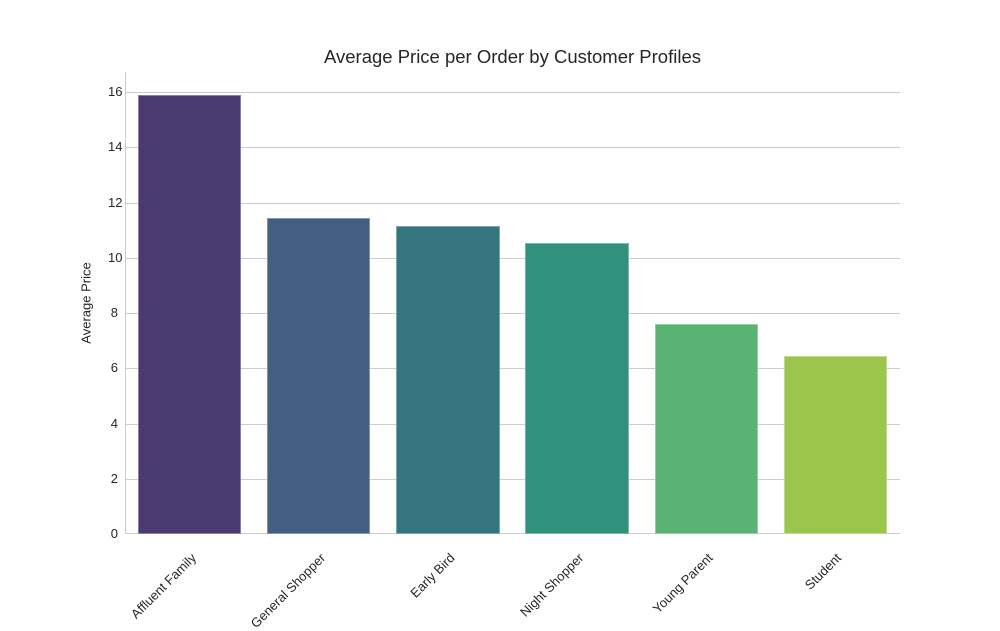 The image size is (1000, 631). I want to click on bar-early-bird, so click(448, 379).